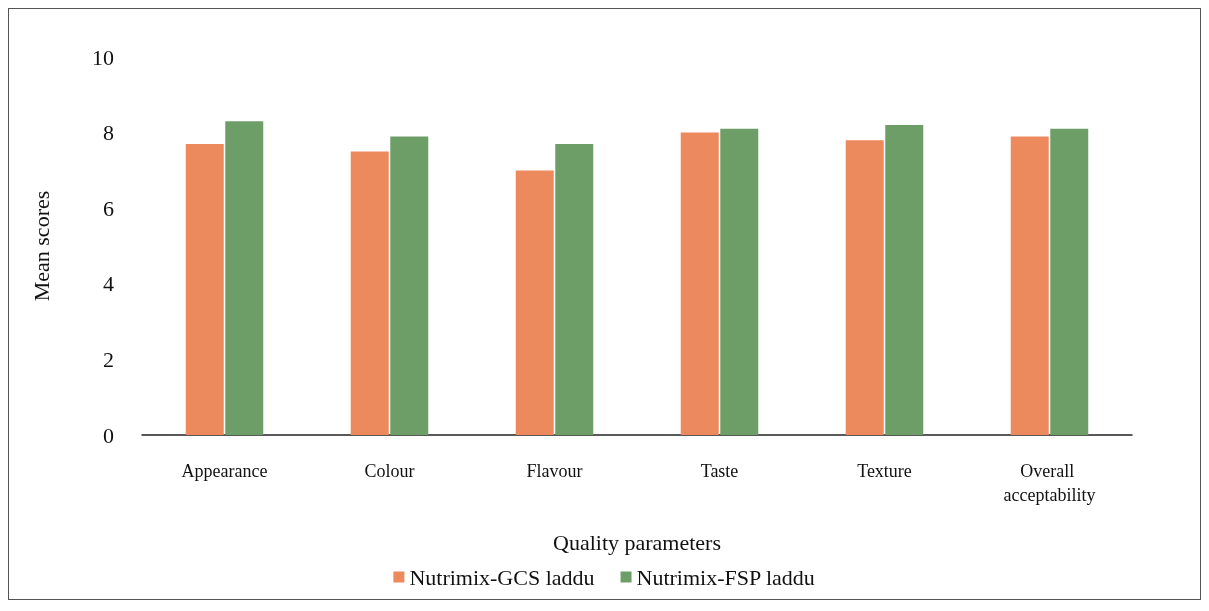 This screenshot has width=1209, height=611. I want to click on y-tick-label: 8, so click(108, 133).